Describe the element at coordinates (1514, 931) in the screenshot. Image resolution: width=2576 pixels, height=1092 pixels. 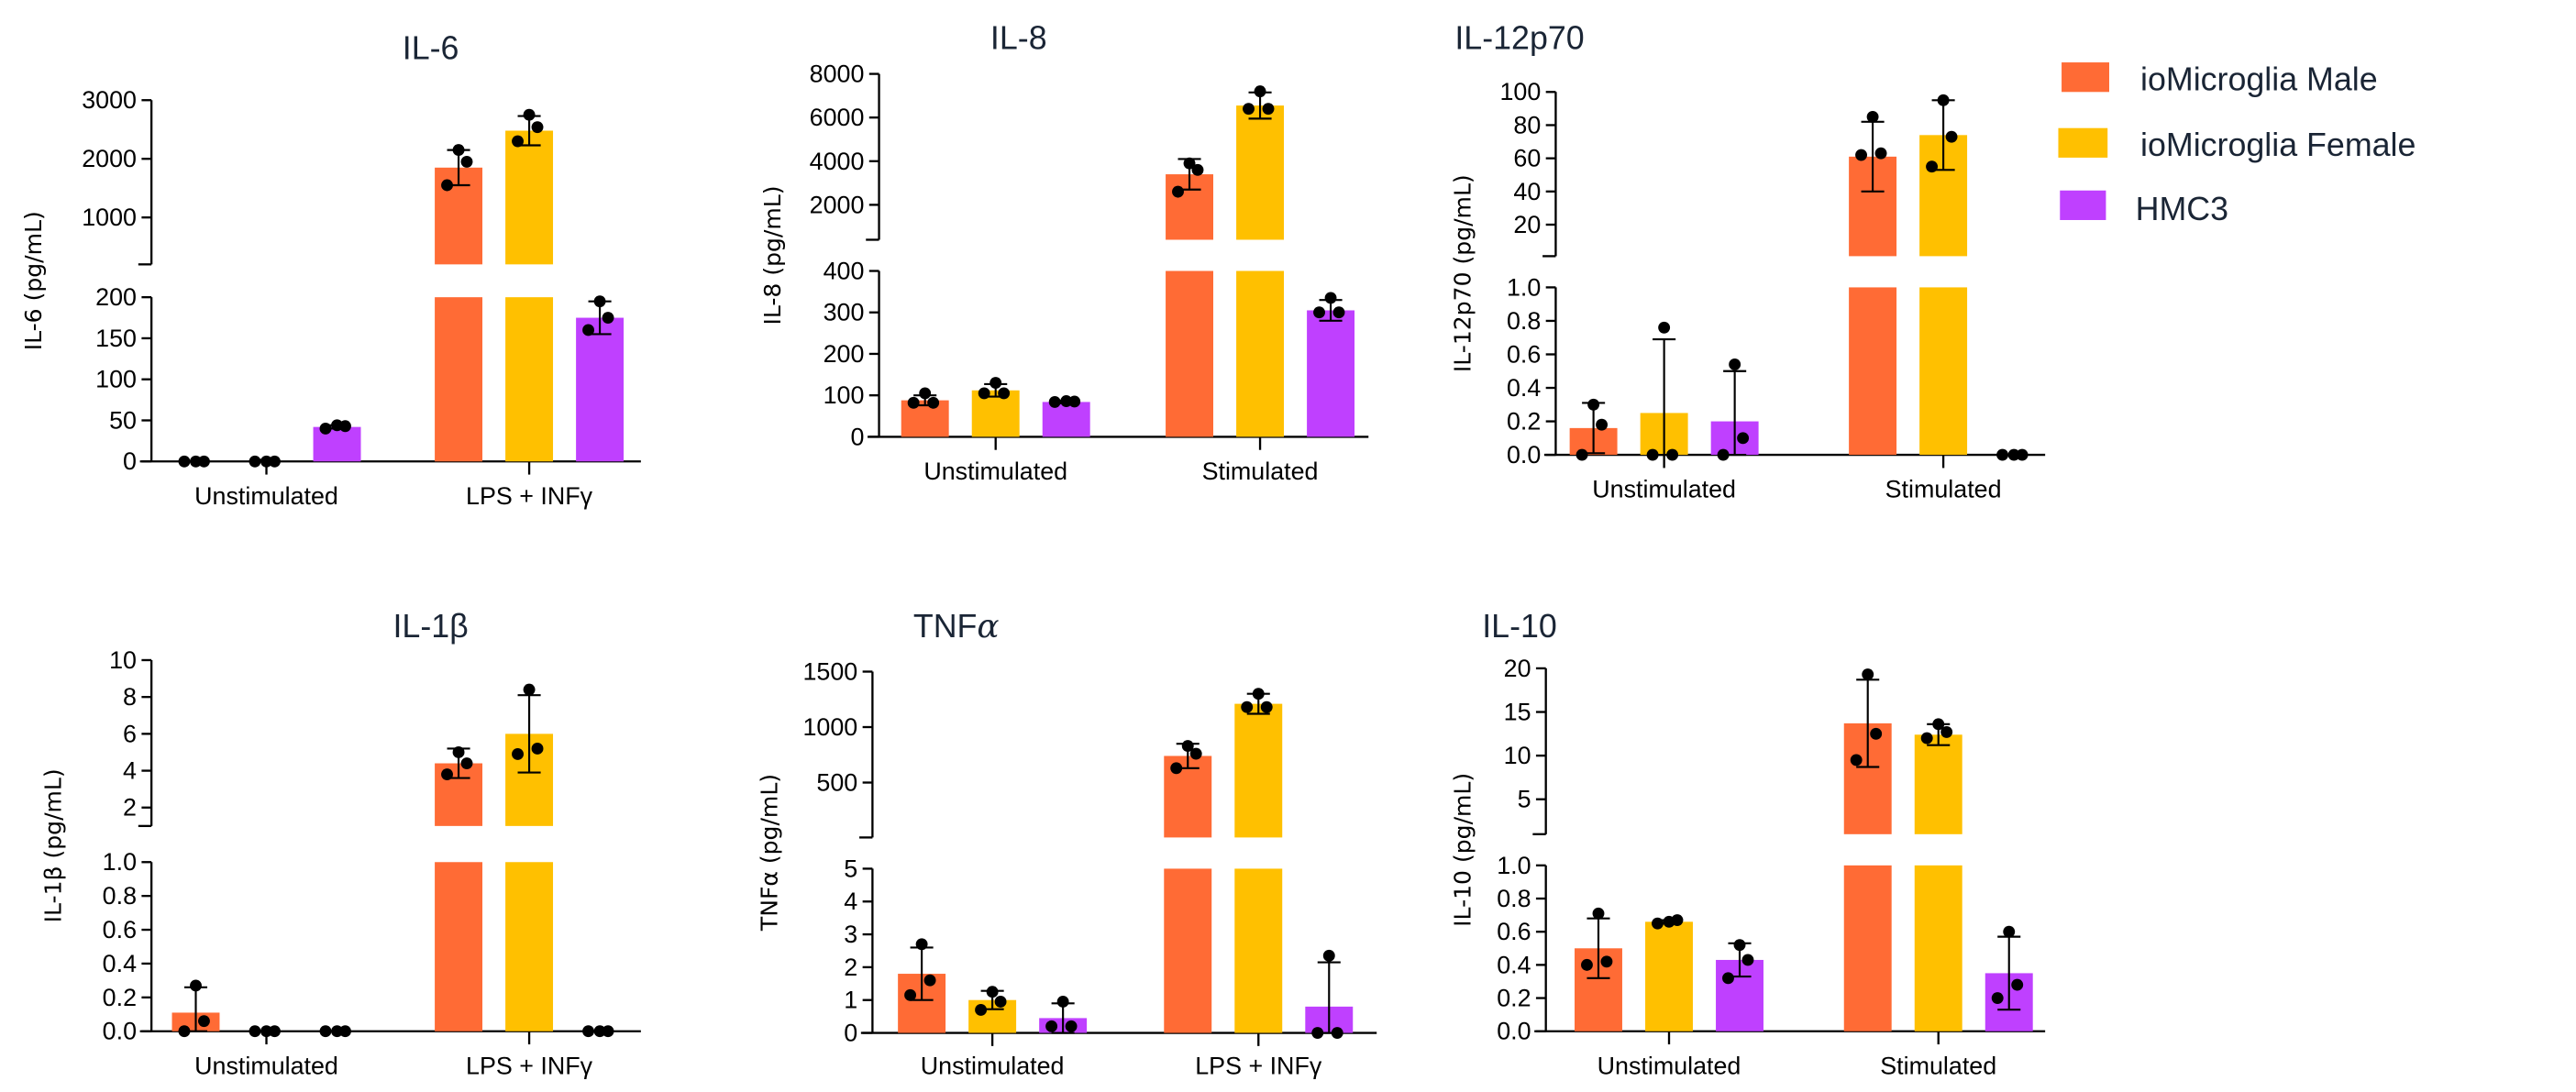
I see `y-tick-label: 0.6` at that location.